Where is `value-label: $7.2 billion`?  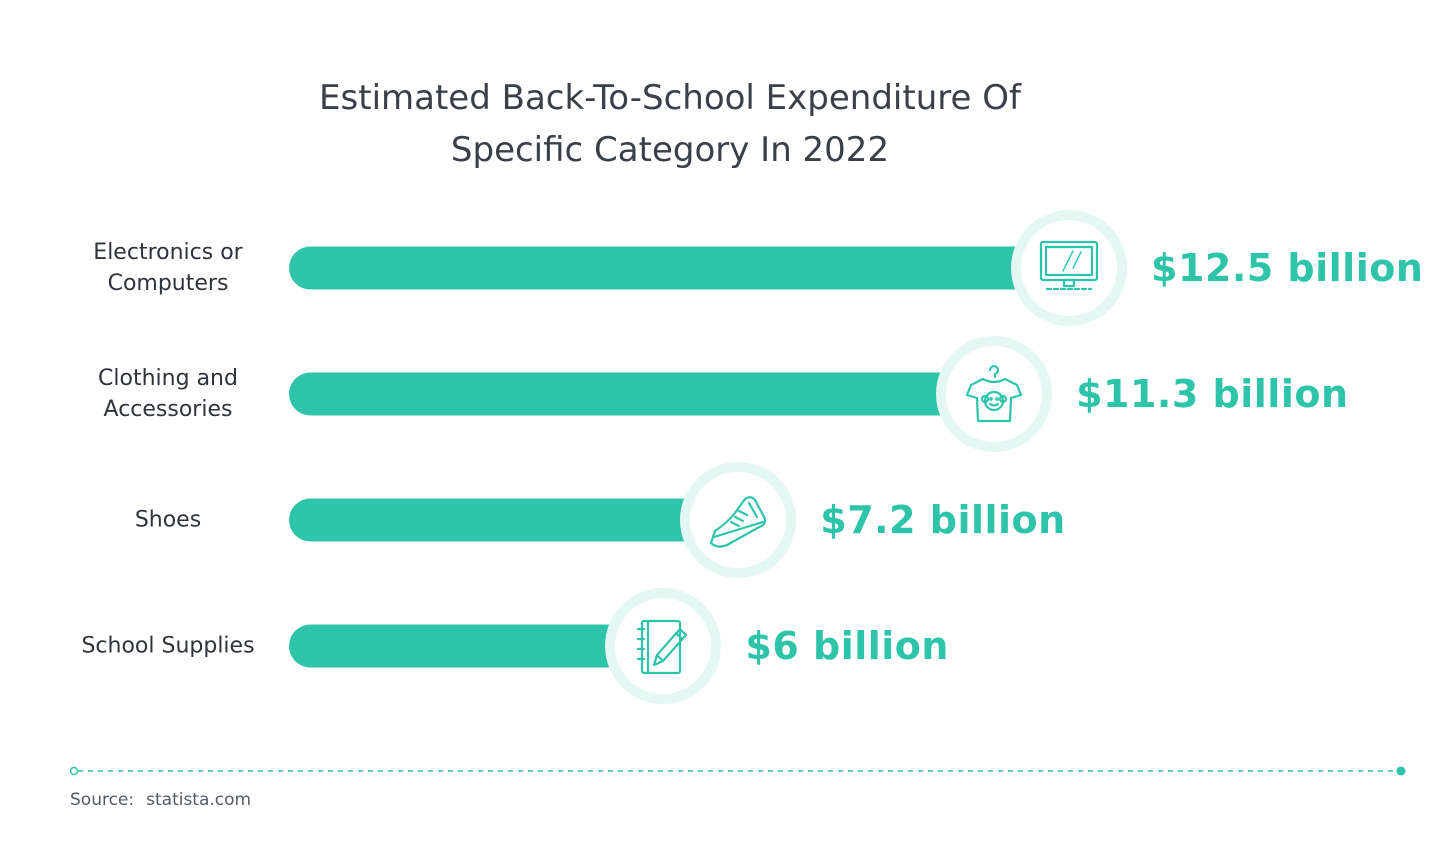
value-label: $7.2 billion is located at coordinates (943, 520).